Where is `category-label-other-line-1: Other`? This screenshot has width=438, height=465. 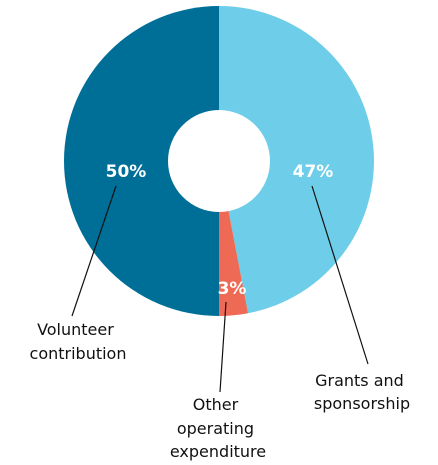 category-label-other-line-1: Other is located at coordinates (216, 404).